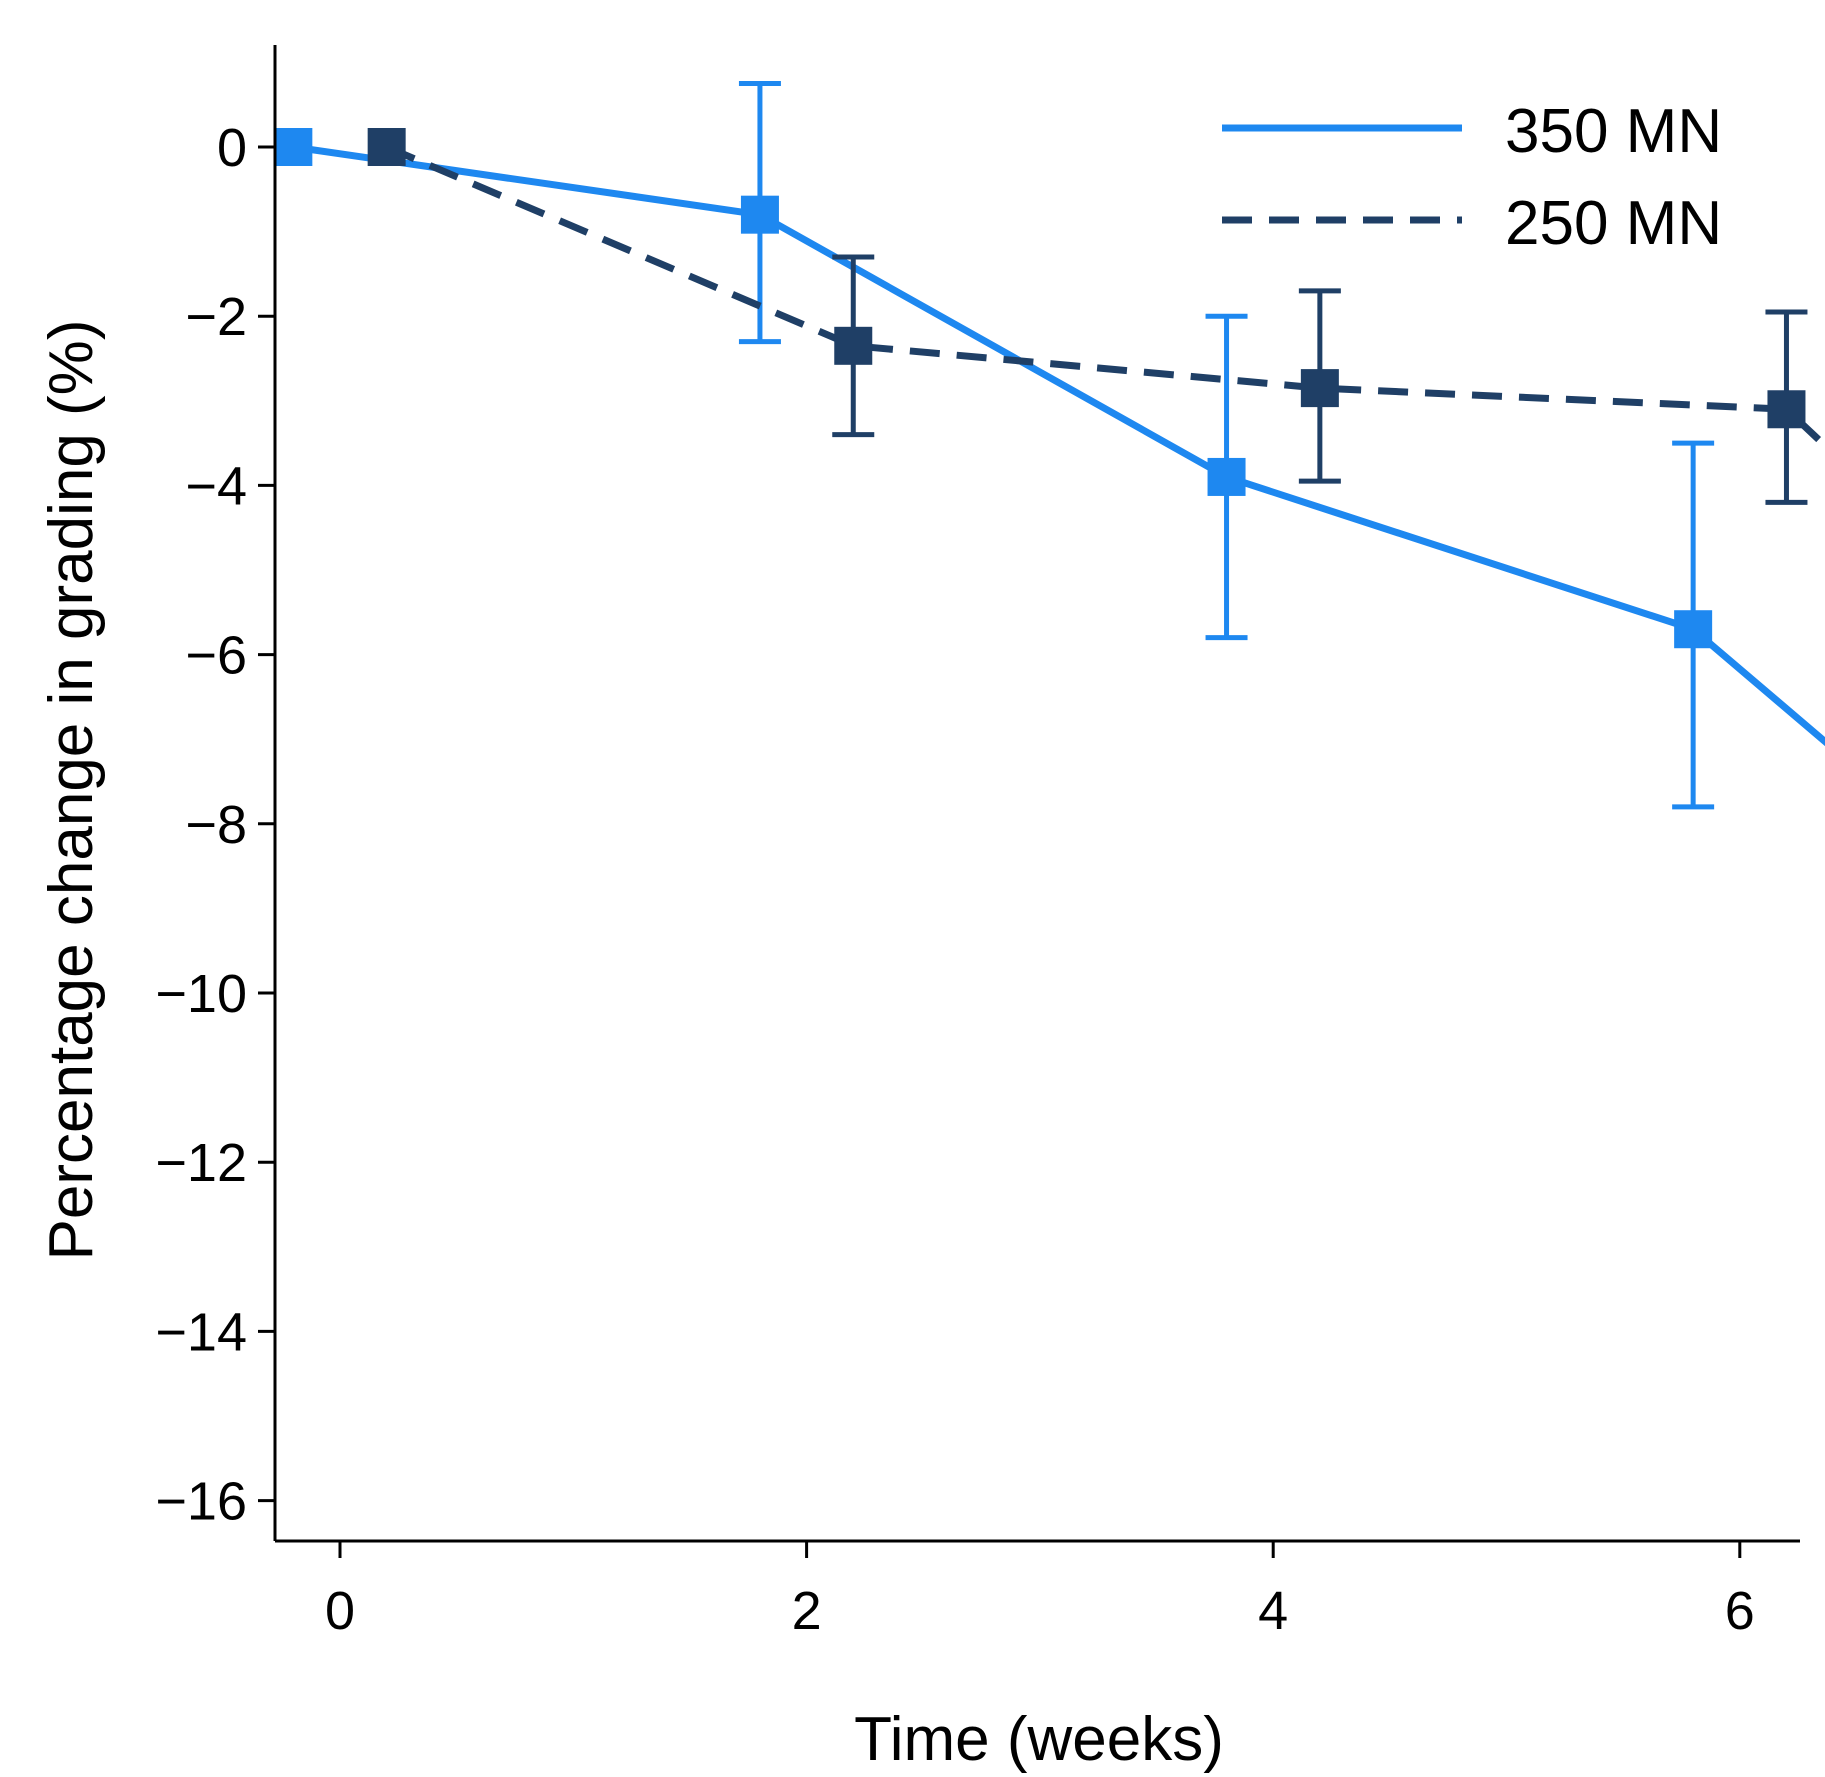 This screenshot has width=1825, height=1777. Describe the element at coordinates (201, 1163) in the screenshot. I see `y-tick-label: −12` at that location.